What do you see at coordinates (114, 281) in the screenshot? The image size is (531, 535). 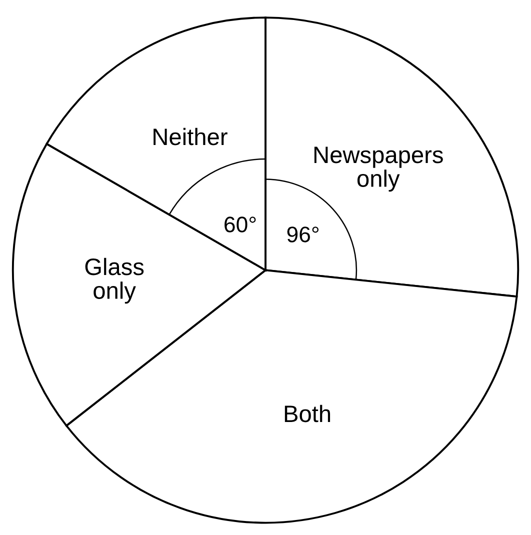 I see `slice-label: Glass only` at bounding box center [114, 281].